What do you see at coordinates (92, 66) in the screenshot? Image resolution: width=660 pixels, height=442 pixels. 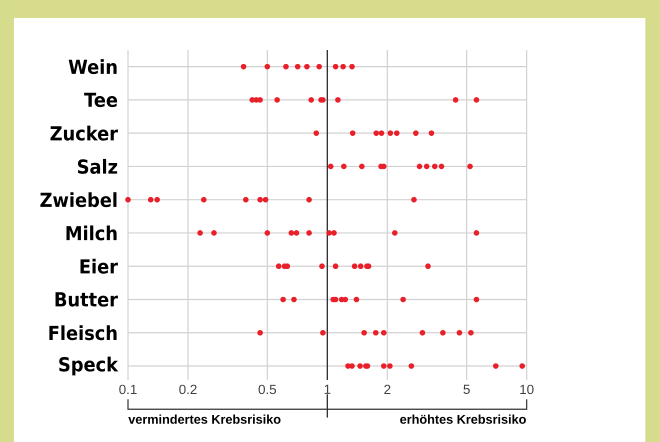 I see `y-tick-label: Wein` at bounding box center [92, 66].